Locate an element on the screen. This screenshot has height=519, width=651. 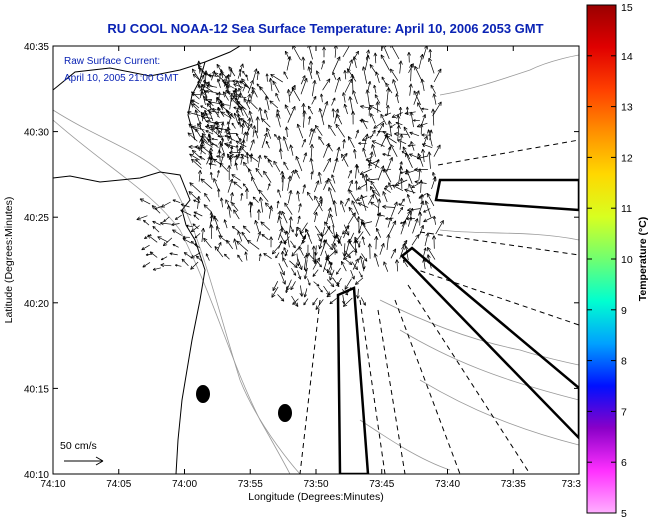
x-tick-label: 73:35 is located at coordinates (513, 484).